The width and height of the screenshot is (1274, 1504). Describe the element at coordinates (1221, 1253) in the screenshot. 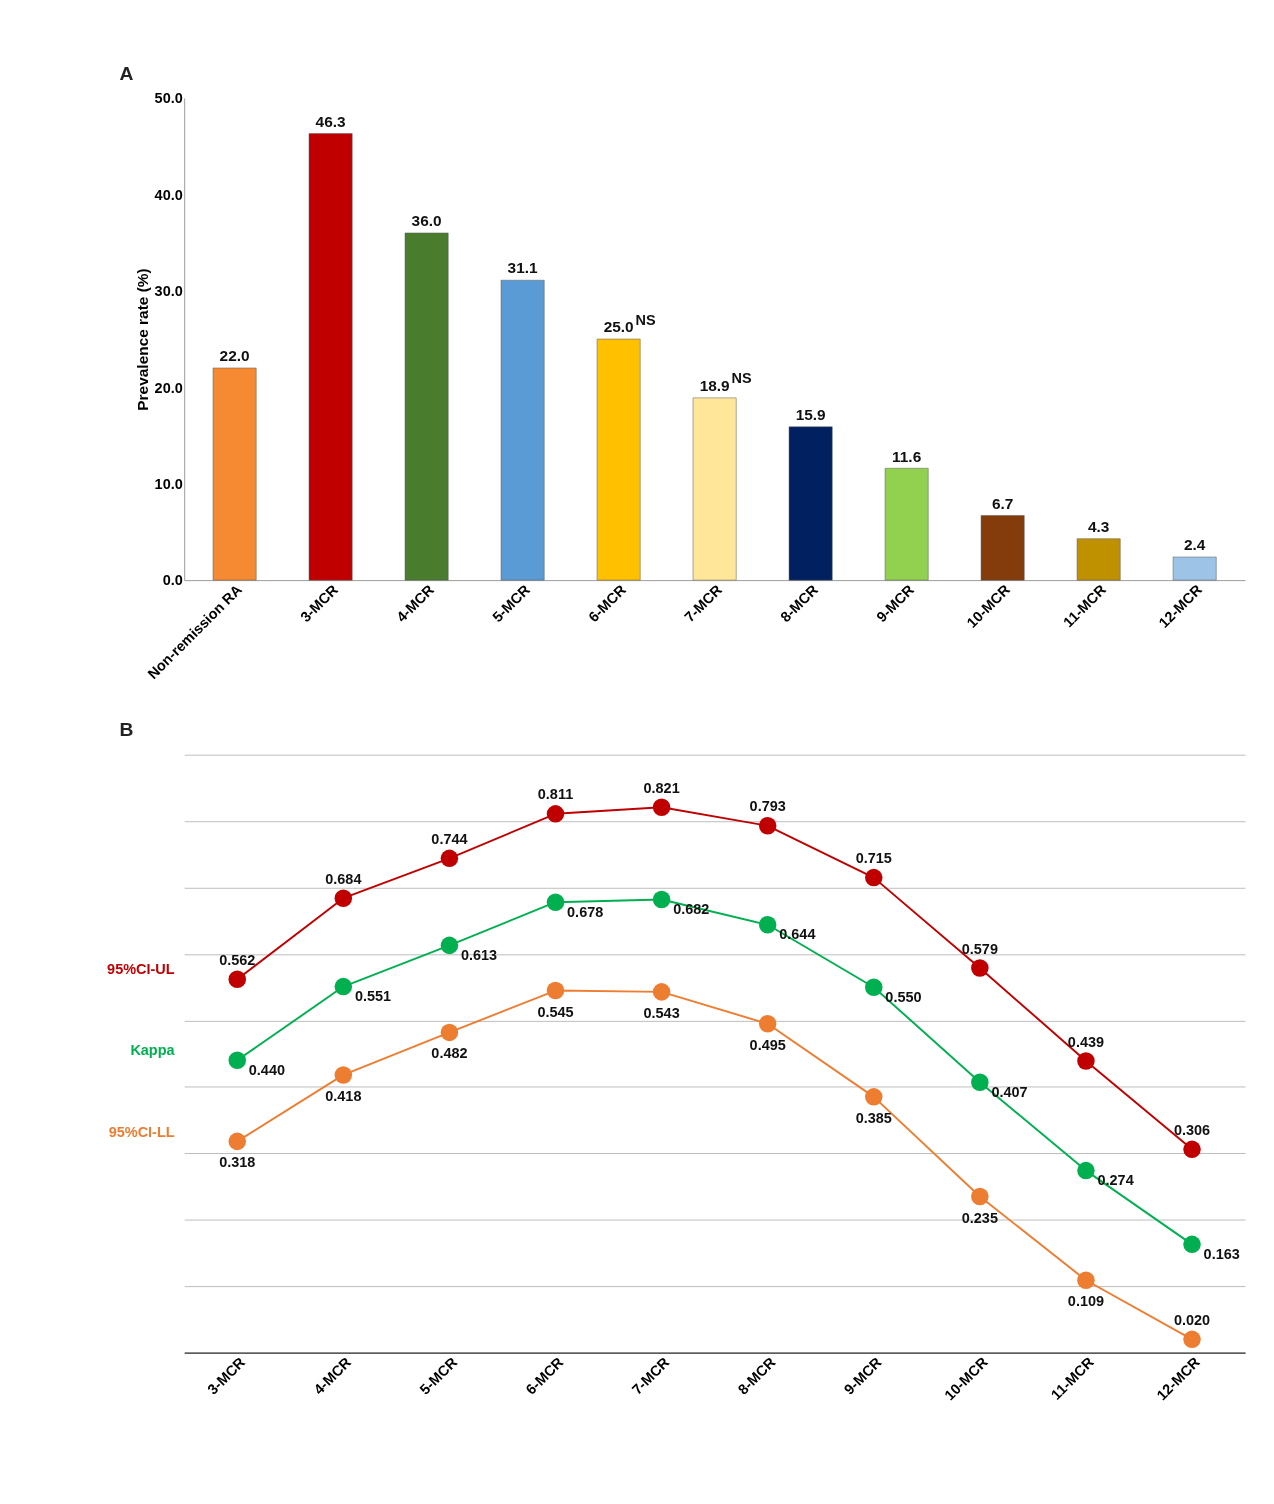

I see `data-label: 0.163` at that location.